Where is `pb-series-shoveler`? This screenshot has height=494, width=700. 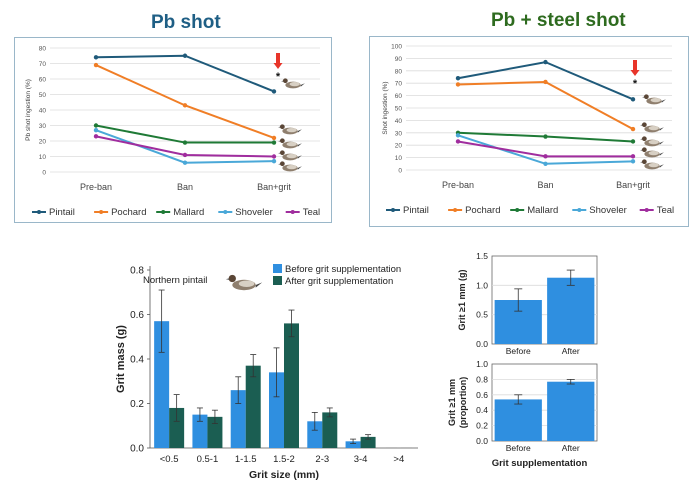
pb-series-shoveler is located at coordinates (185, 146).